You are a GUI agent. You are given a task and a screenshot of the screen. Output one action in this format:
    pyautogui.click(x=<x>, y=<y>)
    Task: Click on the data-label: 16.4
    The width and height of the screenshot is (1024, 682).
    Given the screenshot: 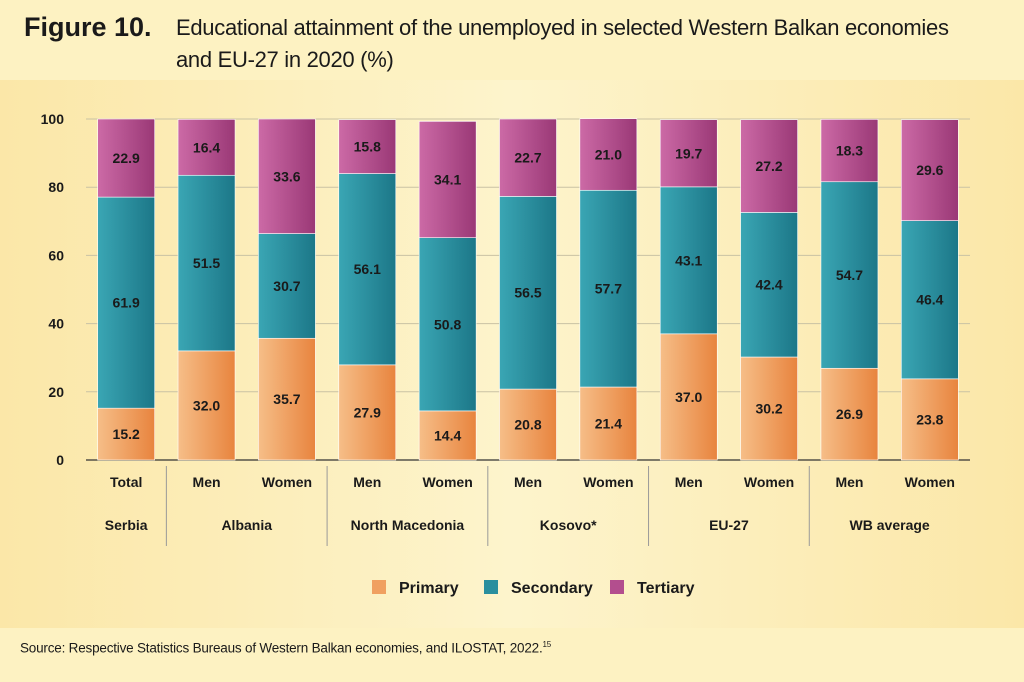 What is the action you would take?
    pyautogui.click(x=206, y=147)
    